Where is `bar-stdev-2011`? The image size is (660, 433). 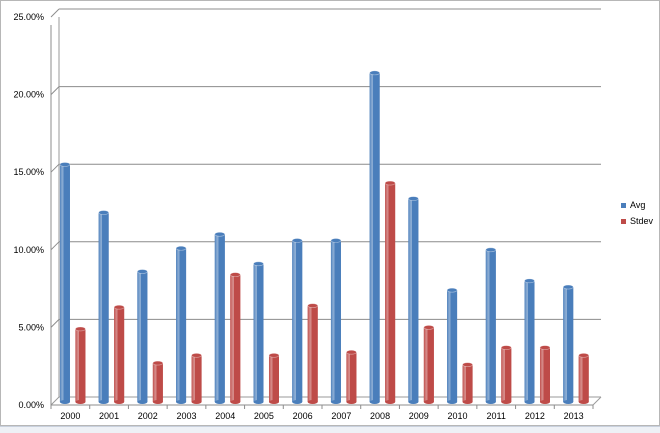
bar-stdev-2011 is located at coordinates (506, 374).